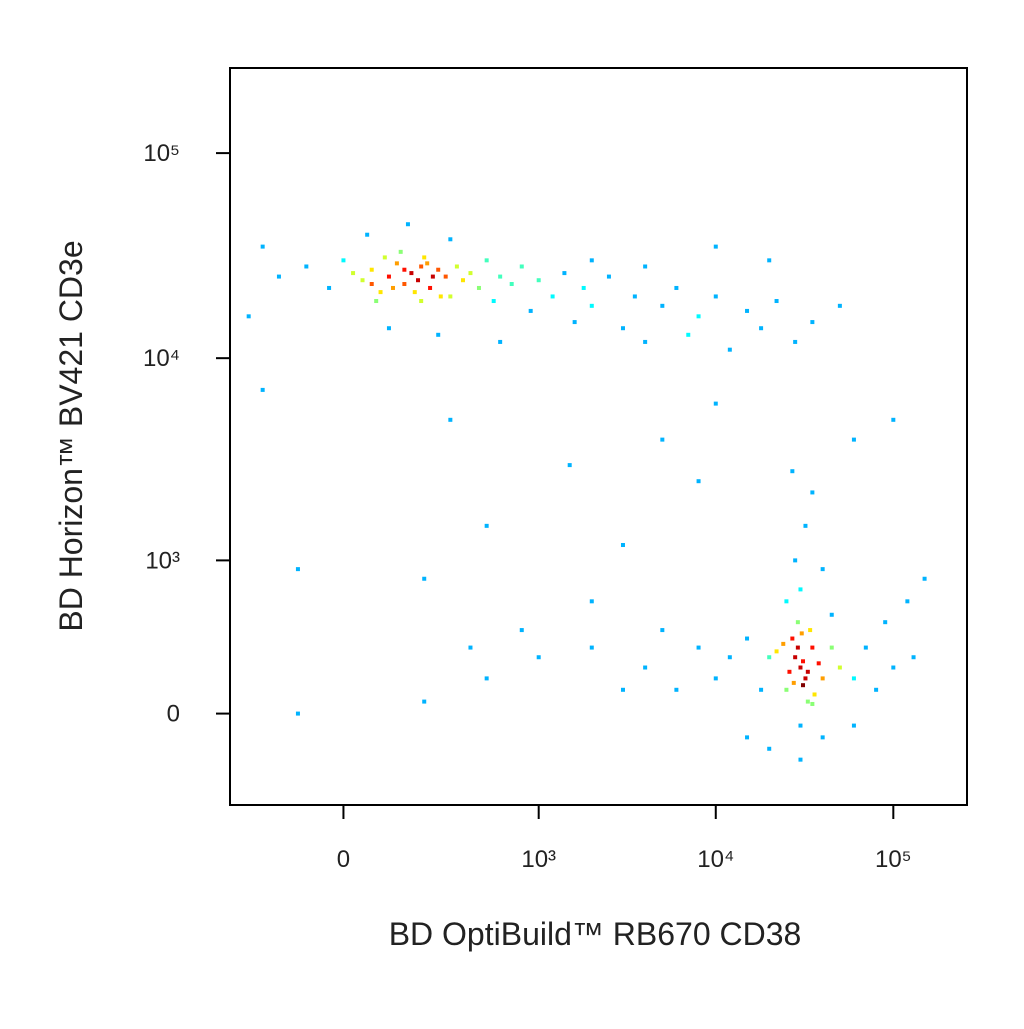 This screenshot has width=1024, height=1029. What do you see at coordinates (71, 435) in the screenshot?
I see `y-axis-label: BD Horizon™ BV421 CD3e` at bounding box center [71, 435].